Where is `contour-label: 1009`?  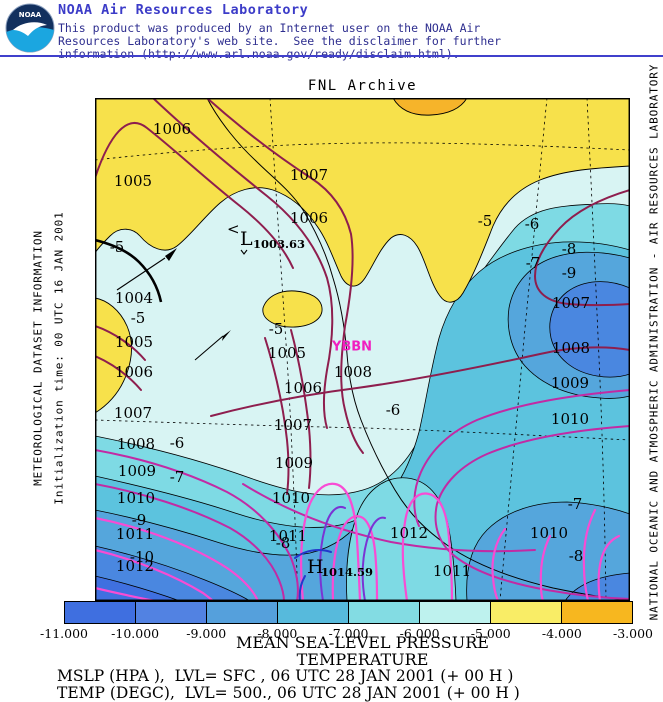
contour-label: 1009 is located at coordinates (570, 383).